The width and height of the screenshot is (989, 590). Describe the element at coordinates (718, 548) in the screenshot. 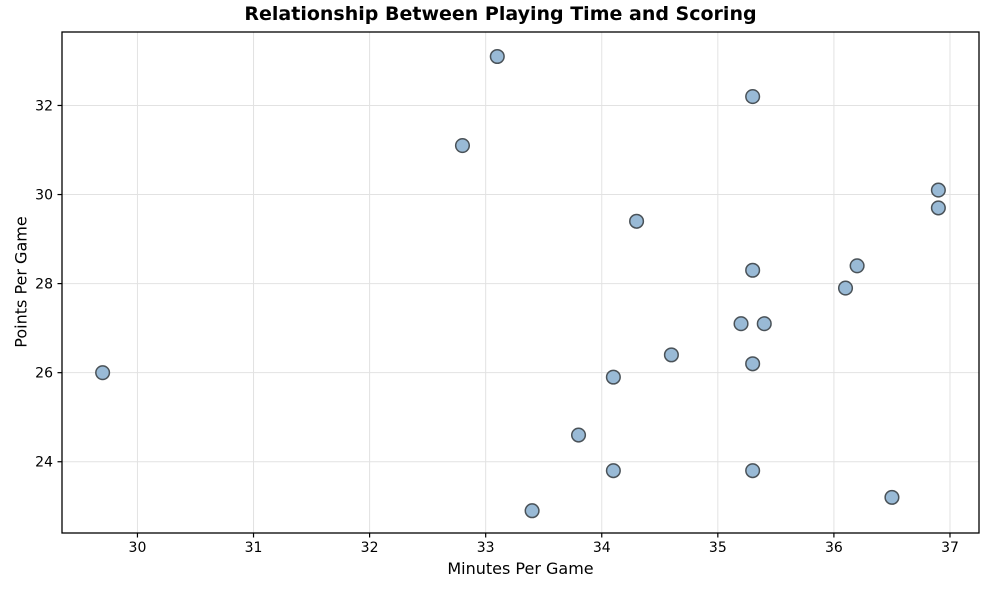

I see `x-tick-label: 35` at that location.